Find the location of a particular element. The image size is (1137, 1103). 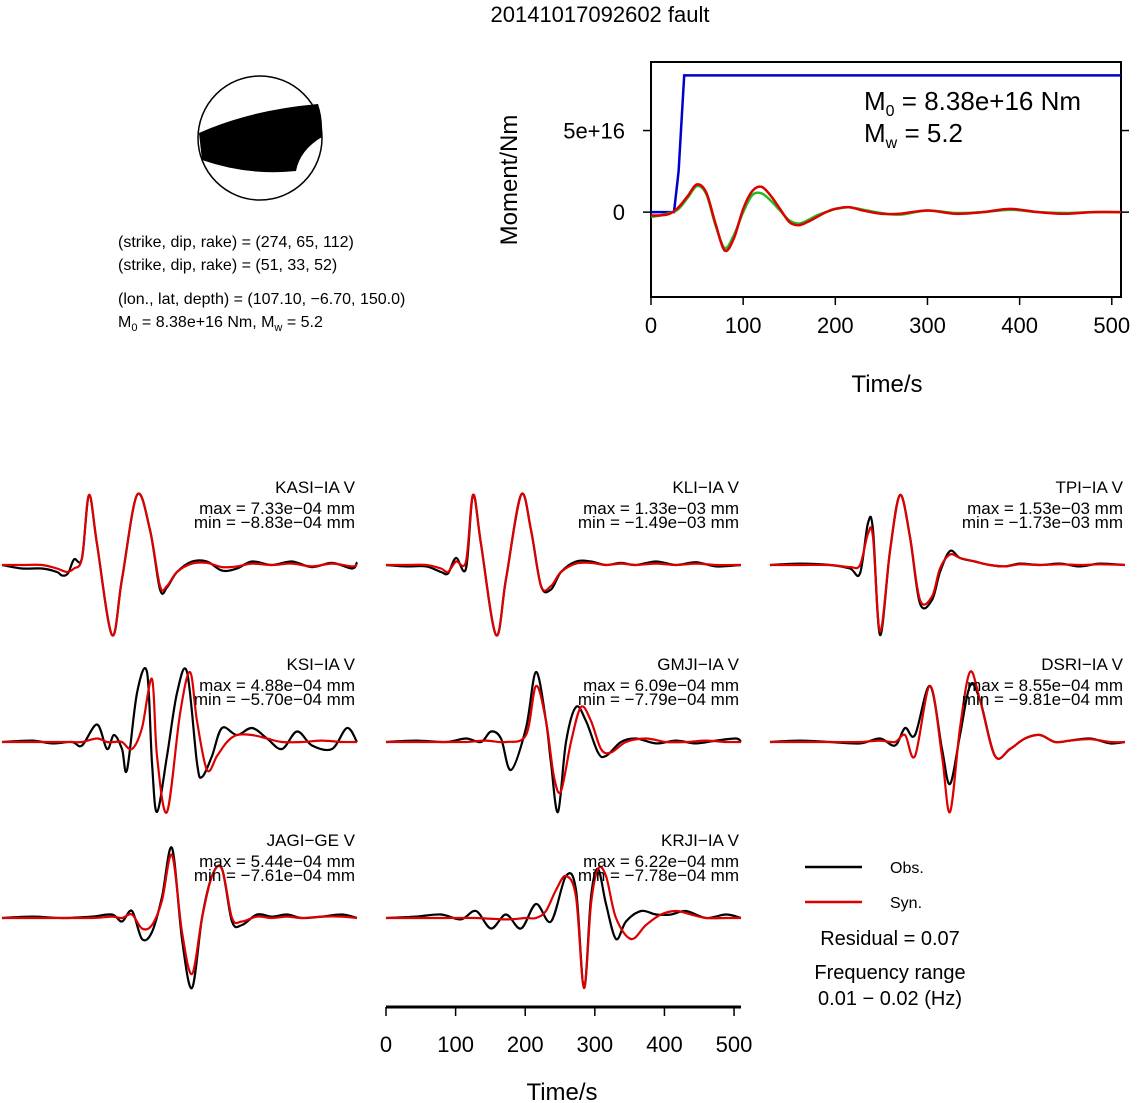

moment-ytick-label: 5e+16 is located at coordinates (594, 131).